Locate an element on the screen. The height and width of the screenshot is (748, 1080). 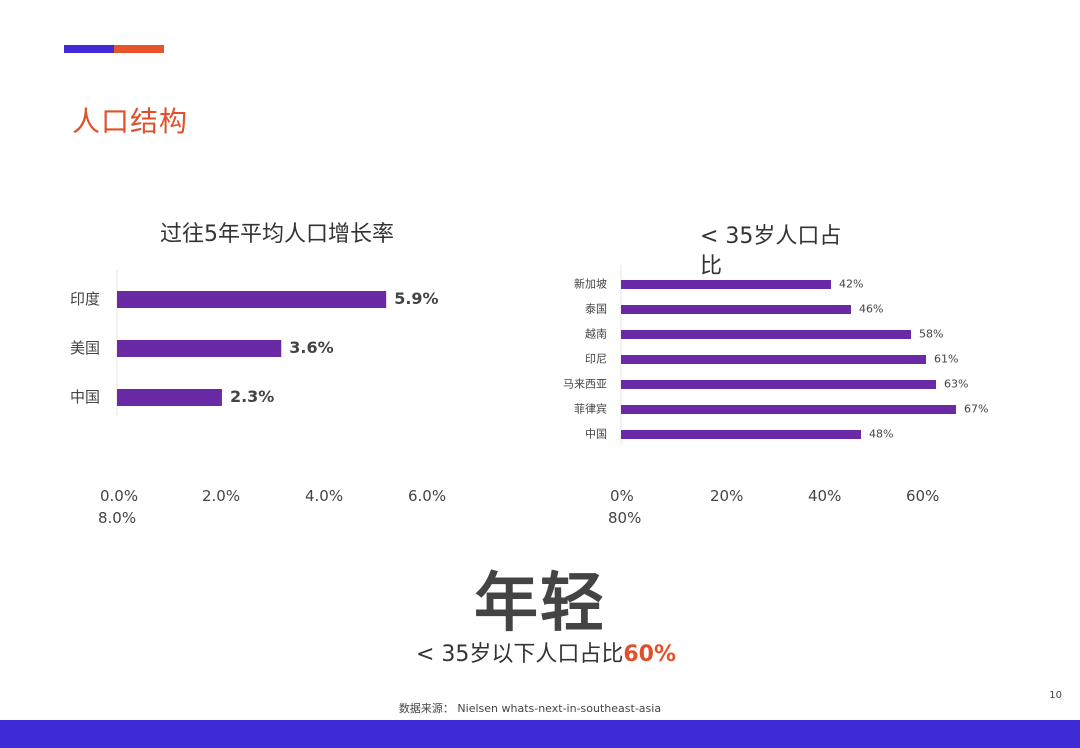
accent-bar-blue is located at coordinates (89, 49).